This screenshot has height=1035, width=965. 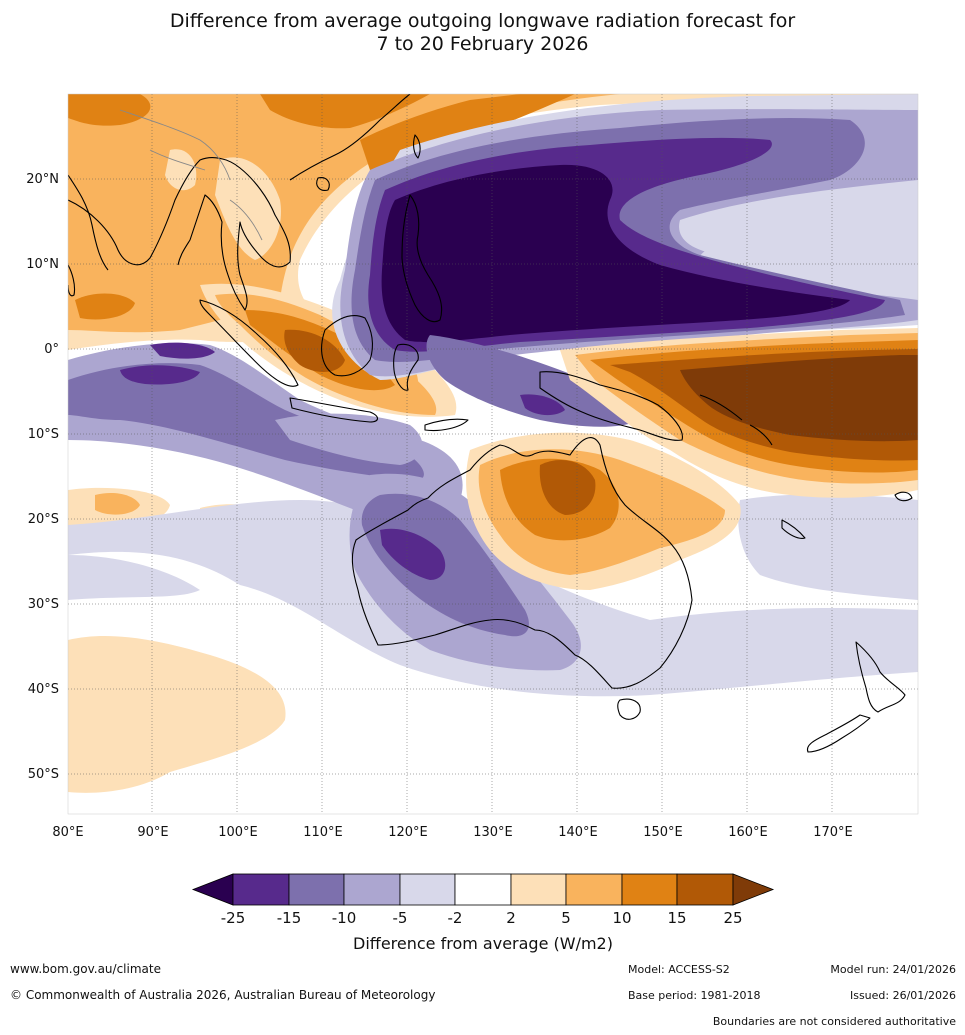 What do you see at coordinates (629, 709) in the screenshot?
I see `tasmania-coastline` at bounding box center [629, 709].